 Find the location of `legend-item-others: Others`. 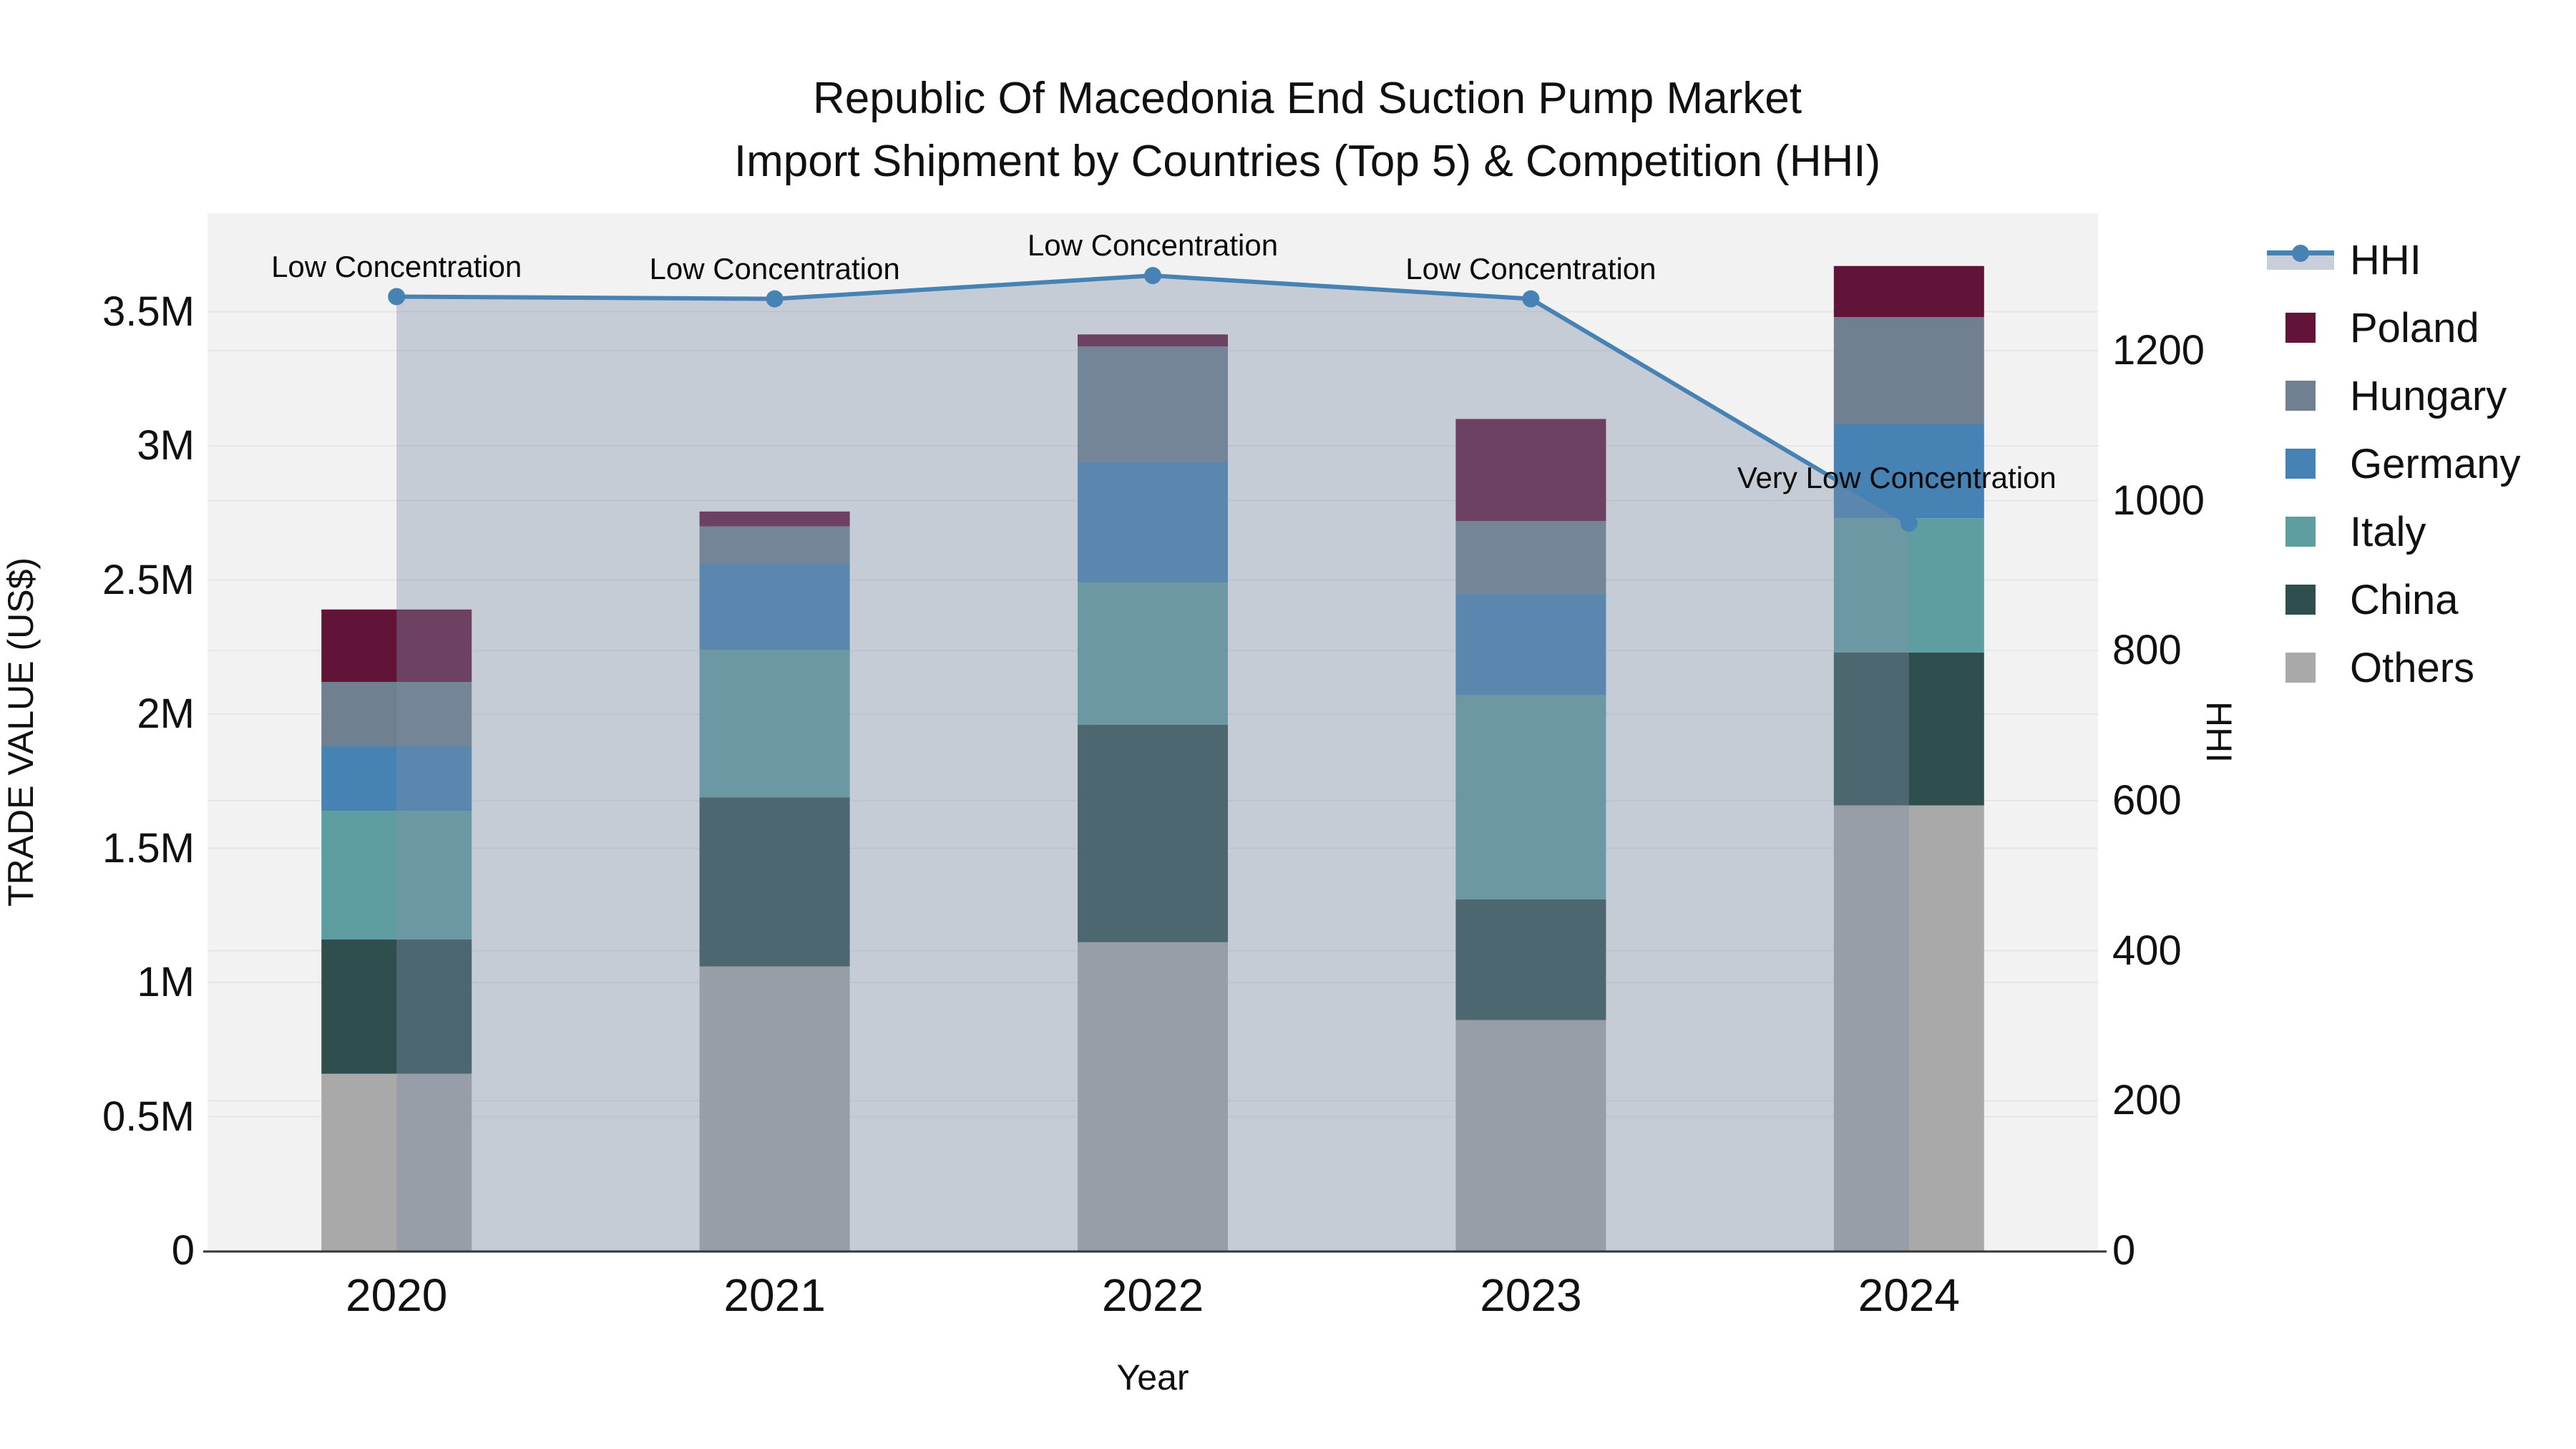

legend-item-others: Others is located at coordinates (2394, 668).